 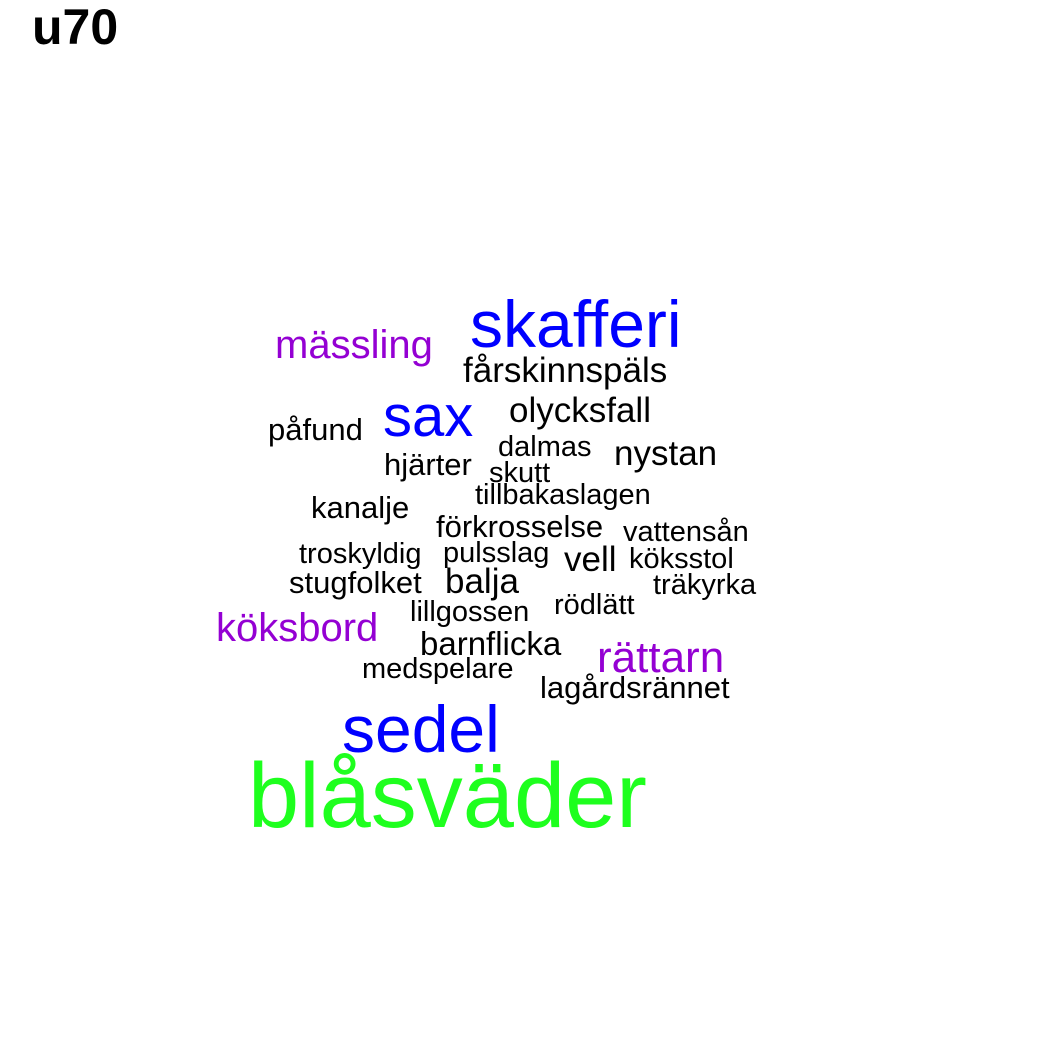 What do you see at coordinates (428, 464) in the screenshot?
I see `cloud-word-12: hjärter` at bounding box center [428, 464].